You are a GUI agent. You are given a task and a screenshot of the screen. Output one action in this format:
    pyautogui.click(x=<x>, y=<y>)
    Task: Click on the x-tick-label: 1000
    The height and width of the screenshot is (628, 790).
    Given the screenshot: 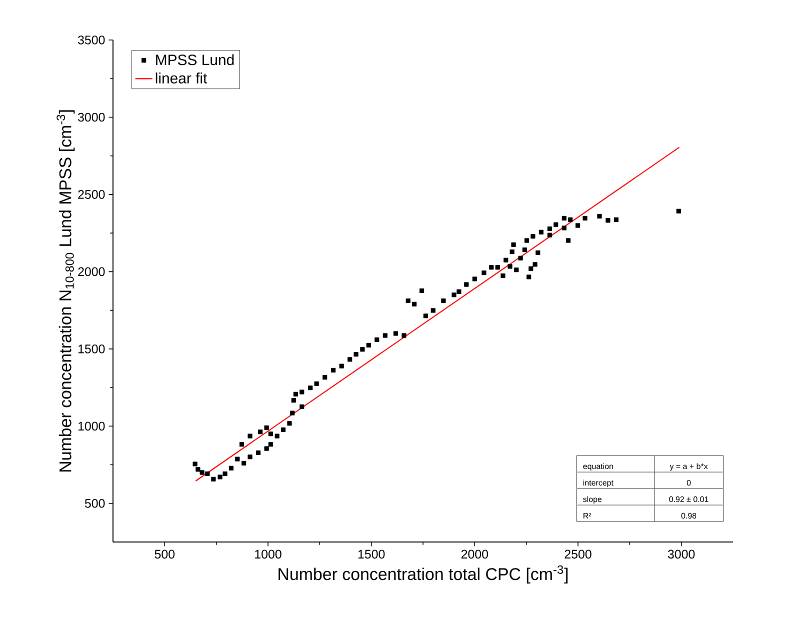 What is the action you would take?
    pyautogui.click(x=268, y=554)
    